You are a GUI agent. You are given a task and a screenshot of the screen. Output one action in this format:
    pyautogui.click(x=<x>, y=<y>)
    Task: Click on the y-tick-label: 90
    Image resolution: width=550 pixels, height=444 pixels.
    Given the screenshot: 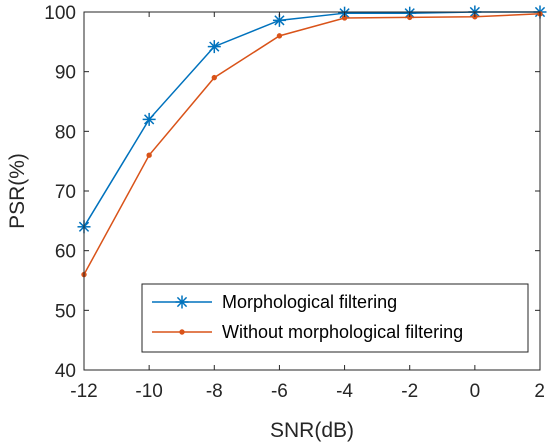 What is the action you would take?
    pyautogui.click(x=65, y=73)
    